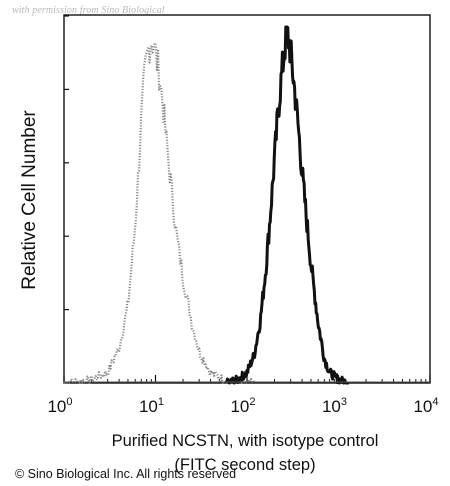  What do you see at coordinates (334, 406) in the screenshot?
I see `x-tick-label: 10³` at bounding box center [334, 406].